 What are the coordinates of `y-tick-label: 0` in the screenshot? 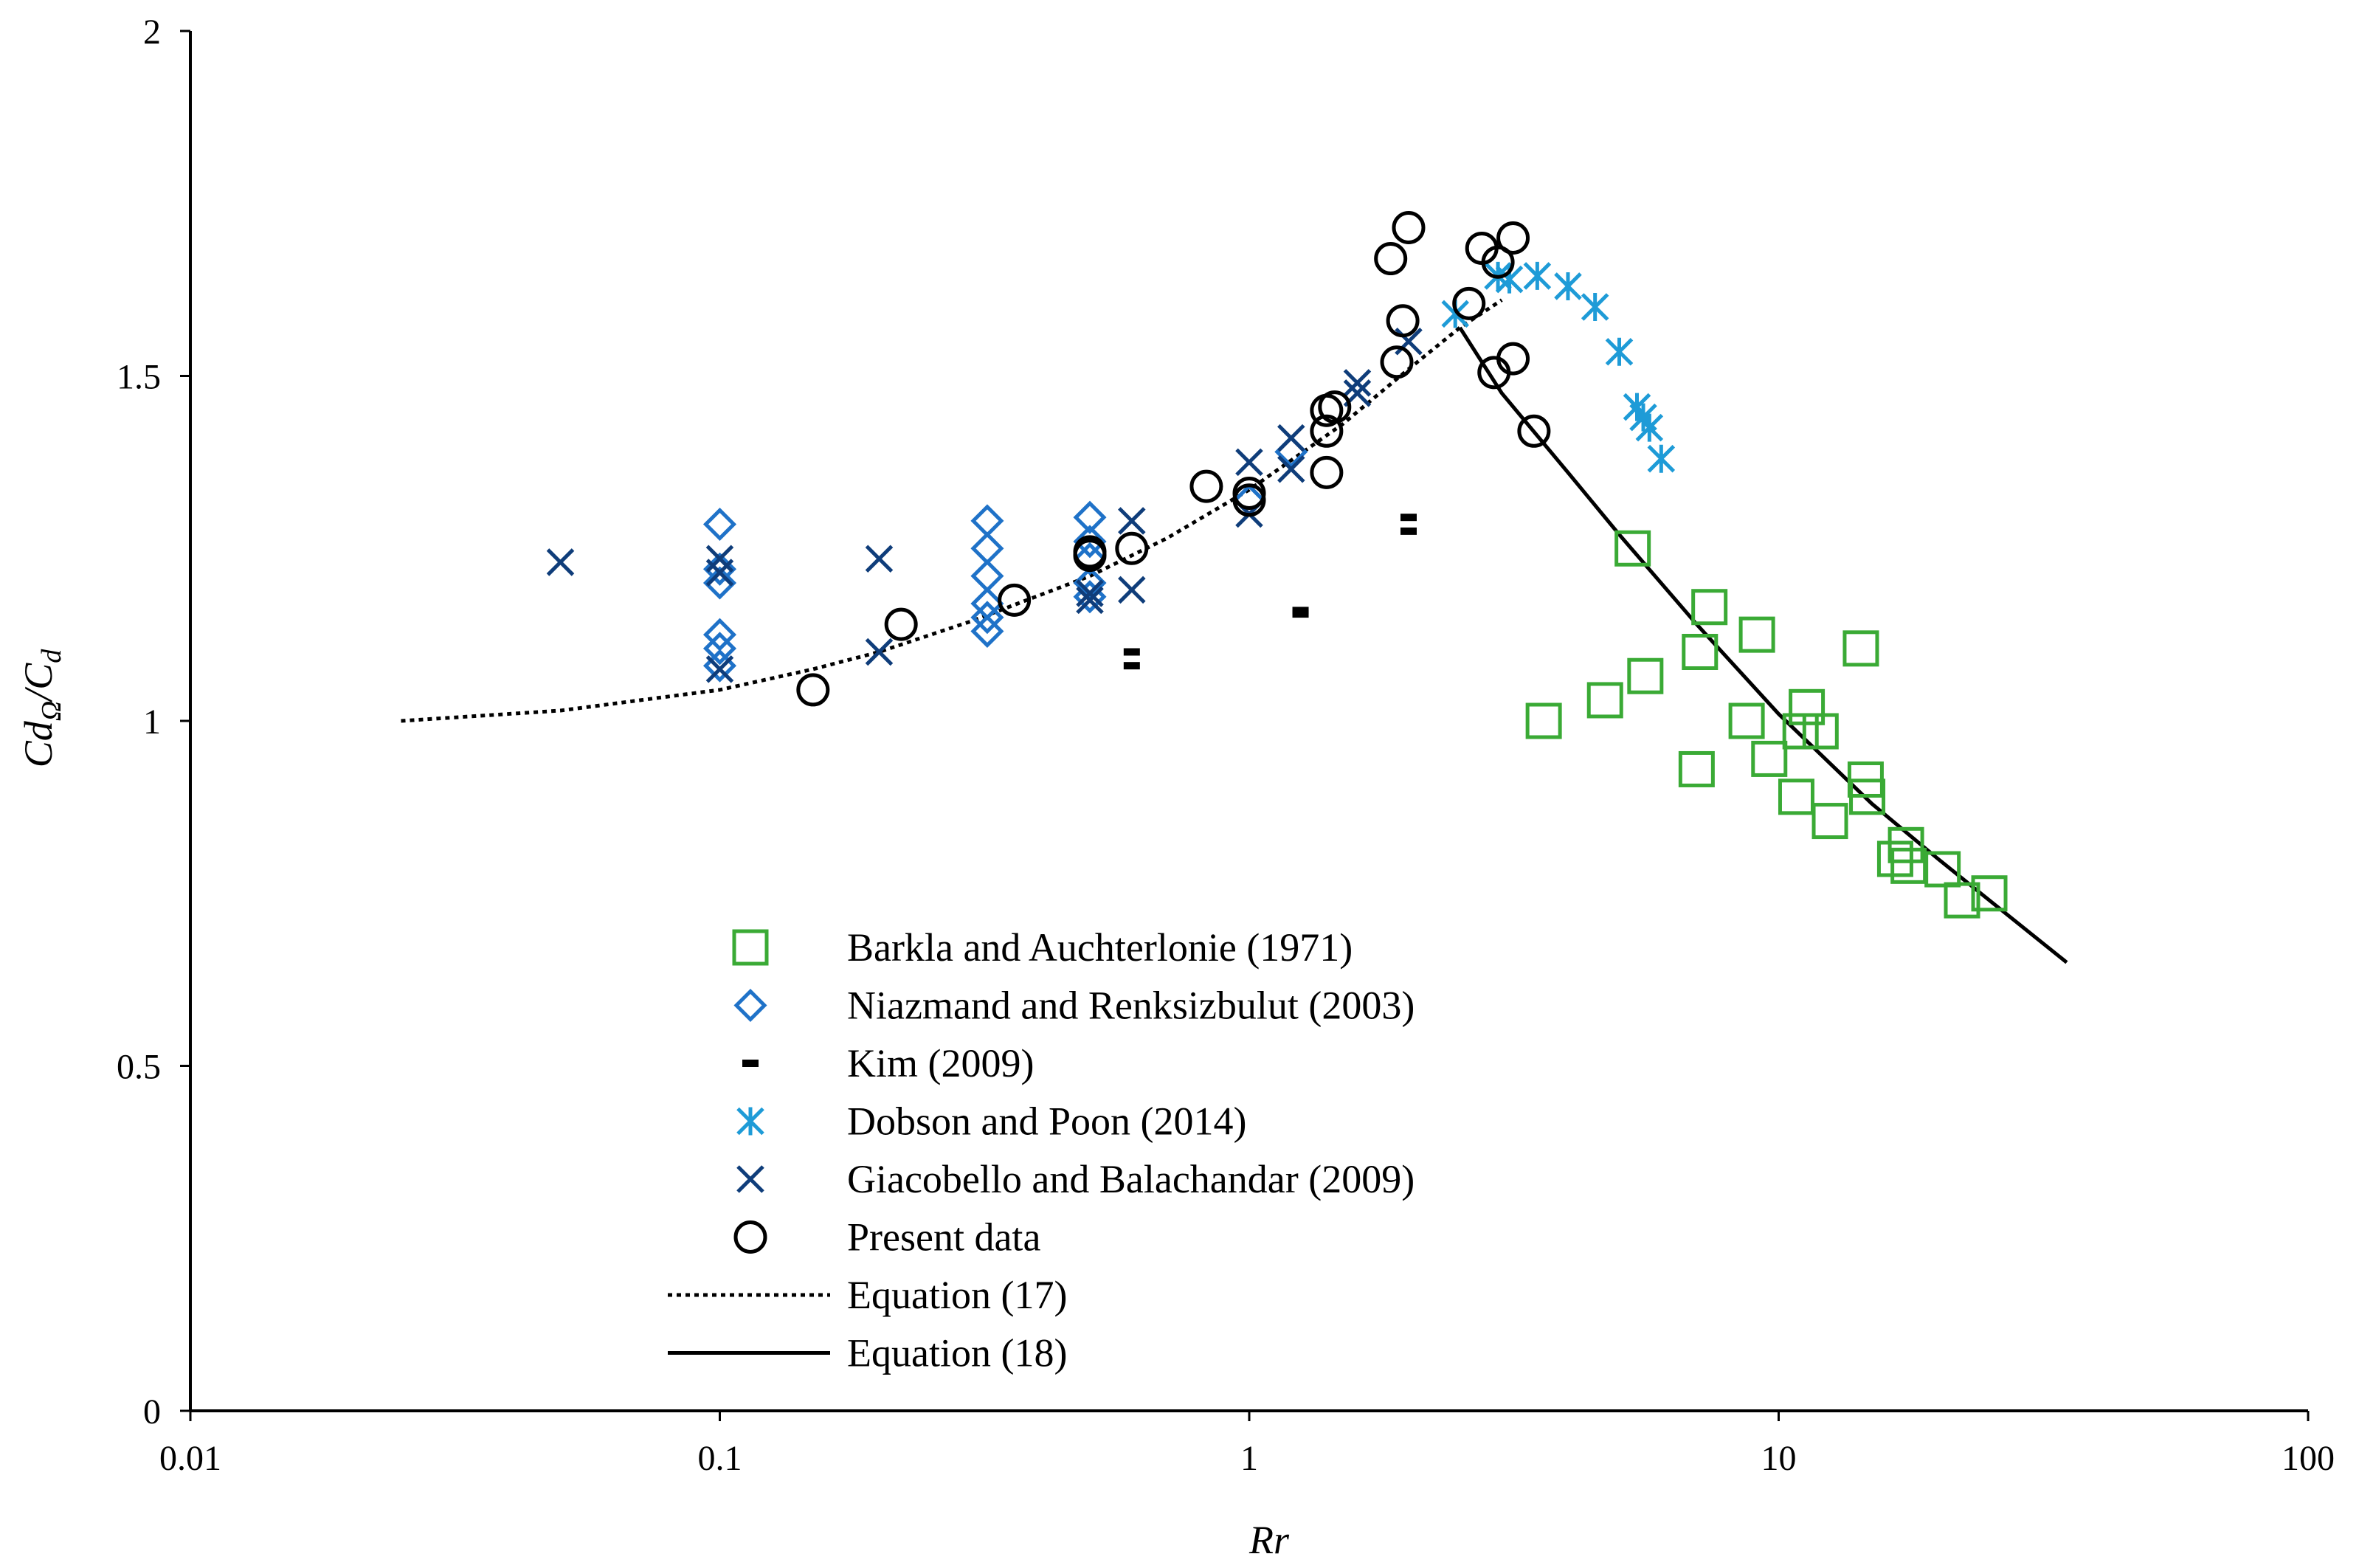 It's located at (152, 1411).